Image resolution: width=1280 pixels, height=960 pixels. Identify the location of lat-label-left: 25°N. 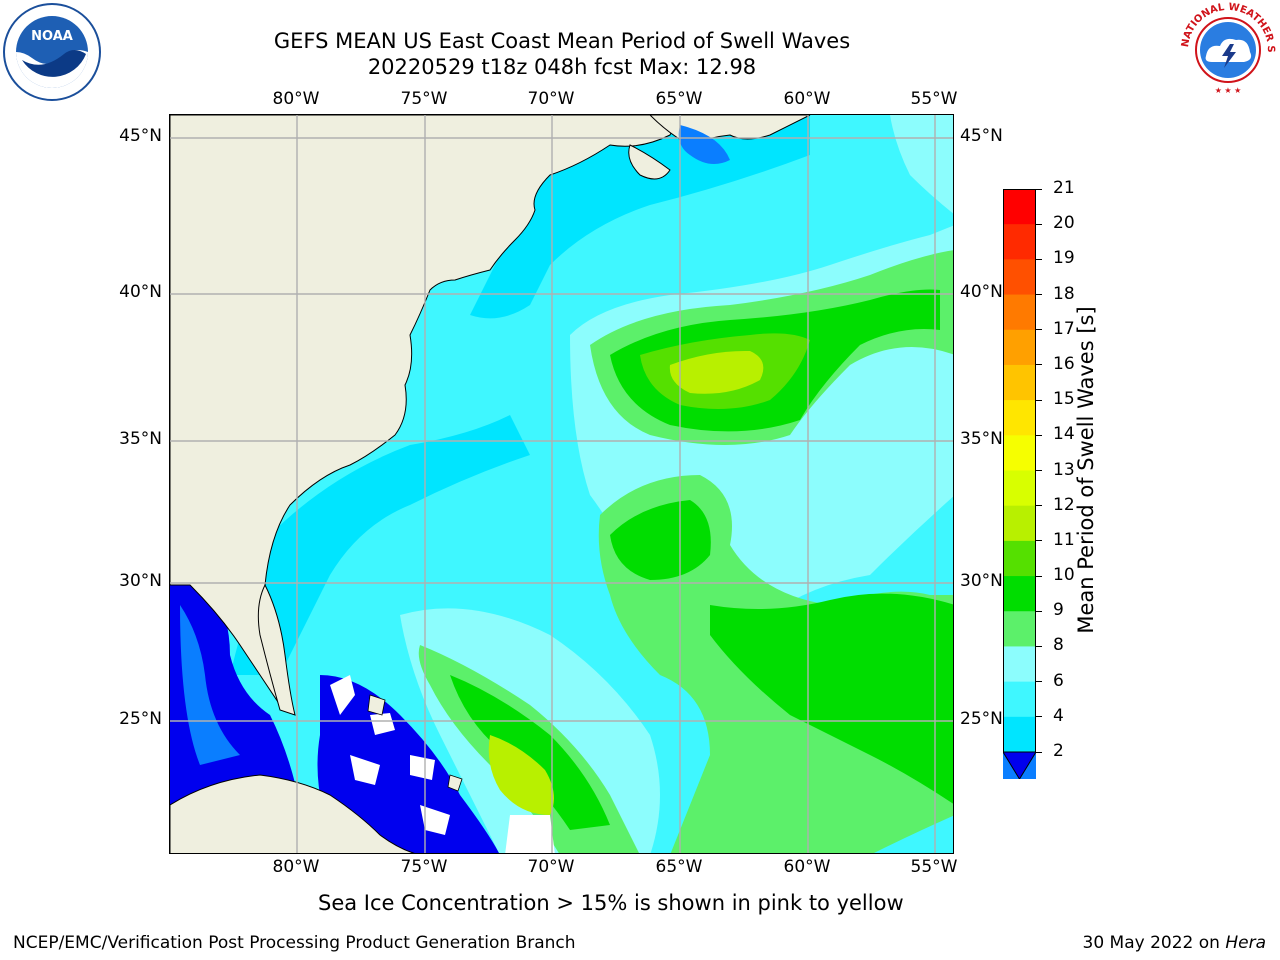
(140, 719).